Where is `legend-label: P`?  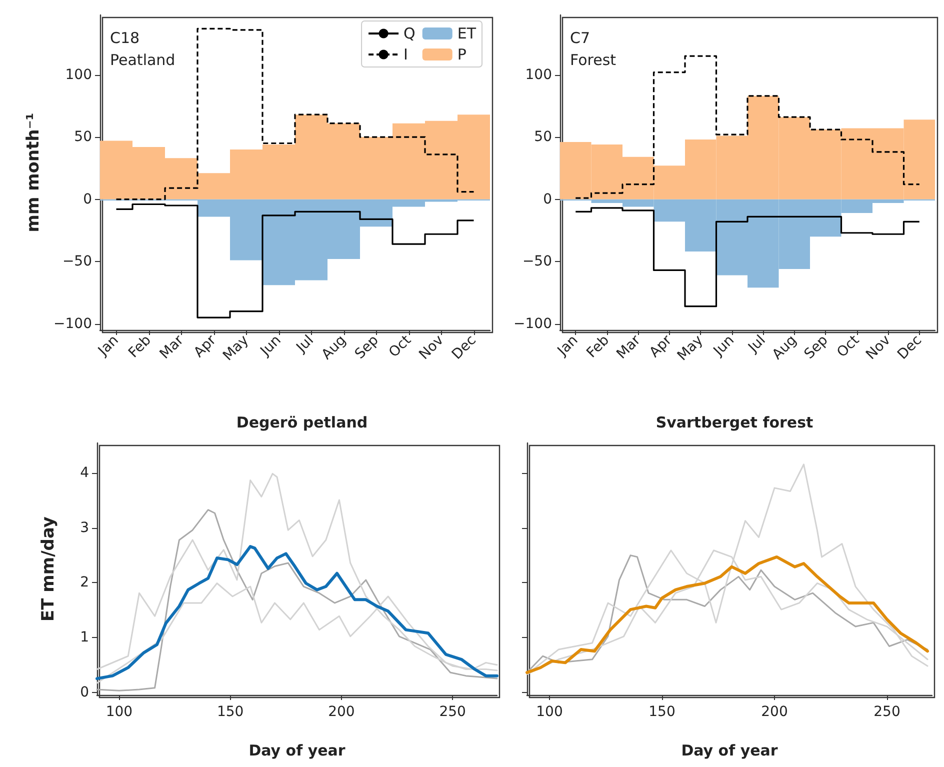
legend-label: P is located at coordinates (461, 55).